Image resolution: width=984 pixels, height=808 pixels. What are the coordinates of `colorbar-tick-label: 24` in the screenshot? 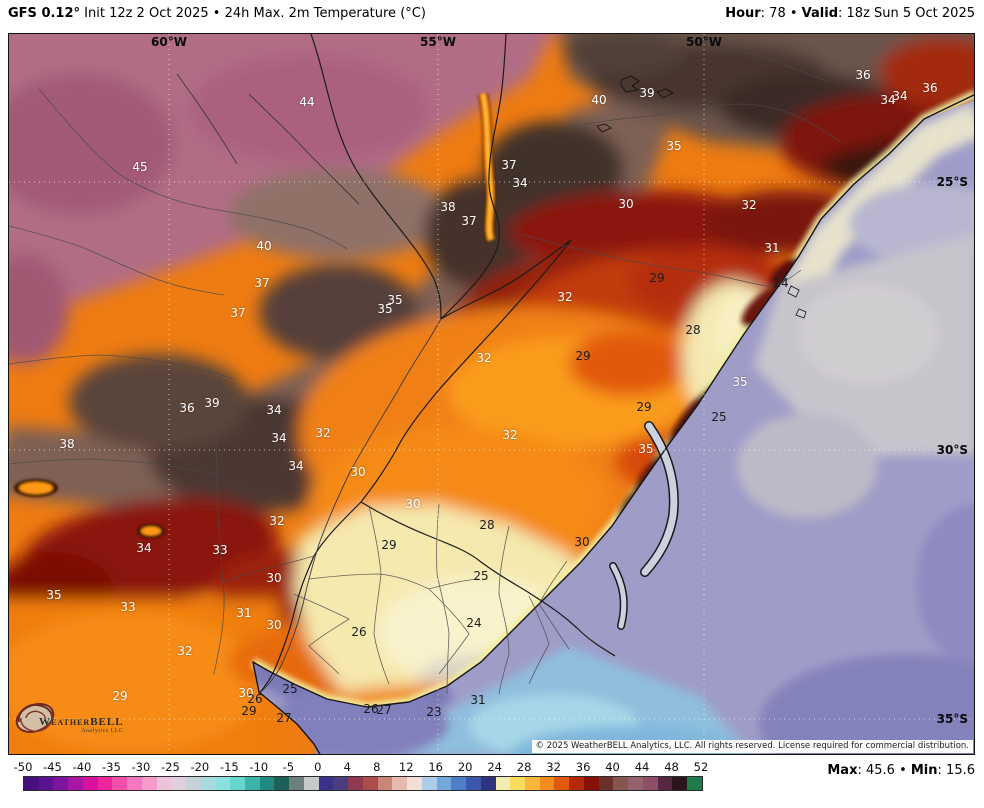 It's located at (494, 767).